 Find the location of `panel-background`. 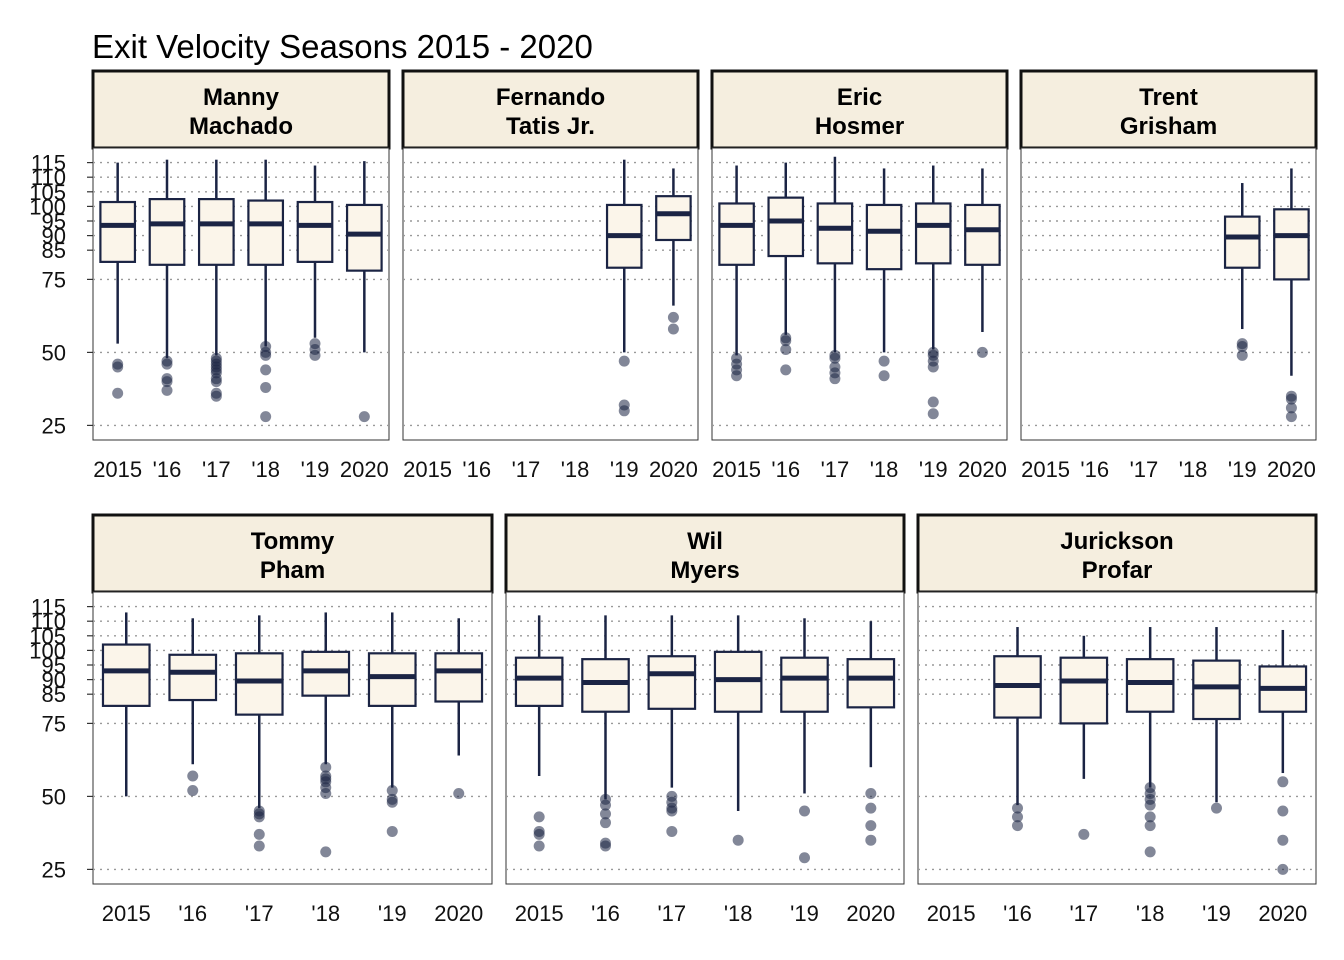

panel-background is located at coordinates (550, 294).